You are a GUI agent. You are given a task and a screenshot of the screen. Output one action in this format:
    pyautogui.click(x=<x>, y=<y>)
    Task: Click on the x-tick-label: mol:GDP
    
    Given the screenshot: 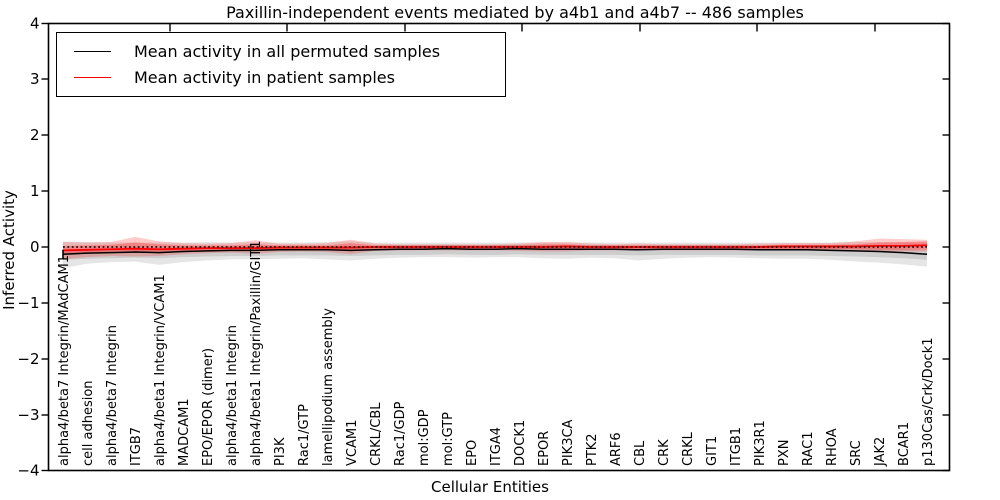 What is the action you would take?
    pyautogui.click(x=424, y=437)
    